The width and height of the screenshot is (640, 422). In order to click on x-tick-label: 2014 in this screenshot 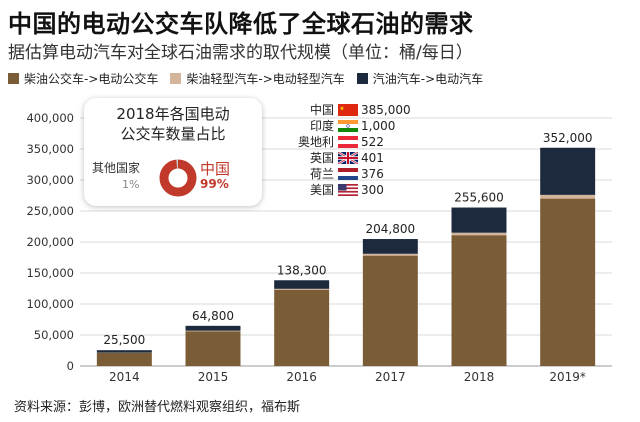, I will do `click(124, 377)`.